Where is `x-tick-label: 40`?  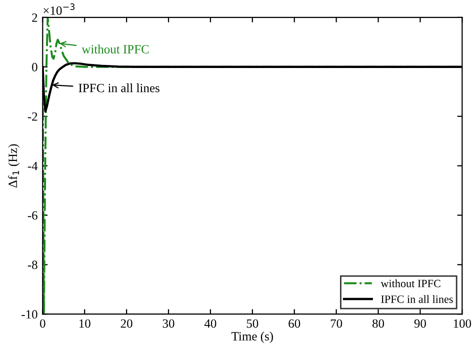
x-tick-label: 40 is located at coordinates (210, 323).